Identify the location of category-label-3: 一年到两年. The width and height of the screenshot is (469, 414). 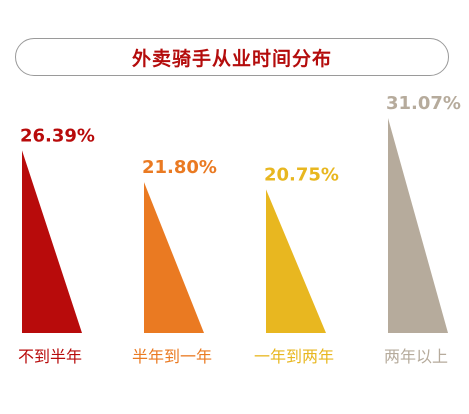
(294, 356).